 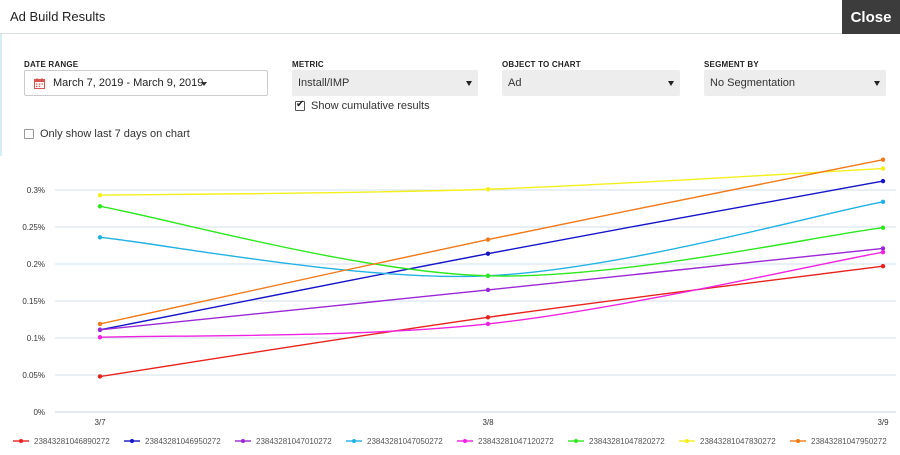 I want to click on metric-value: Install/IMP, so click(x=324, y=83).